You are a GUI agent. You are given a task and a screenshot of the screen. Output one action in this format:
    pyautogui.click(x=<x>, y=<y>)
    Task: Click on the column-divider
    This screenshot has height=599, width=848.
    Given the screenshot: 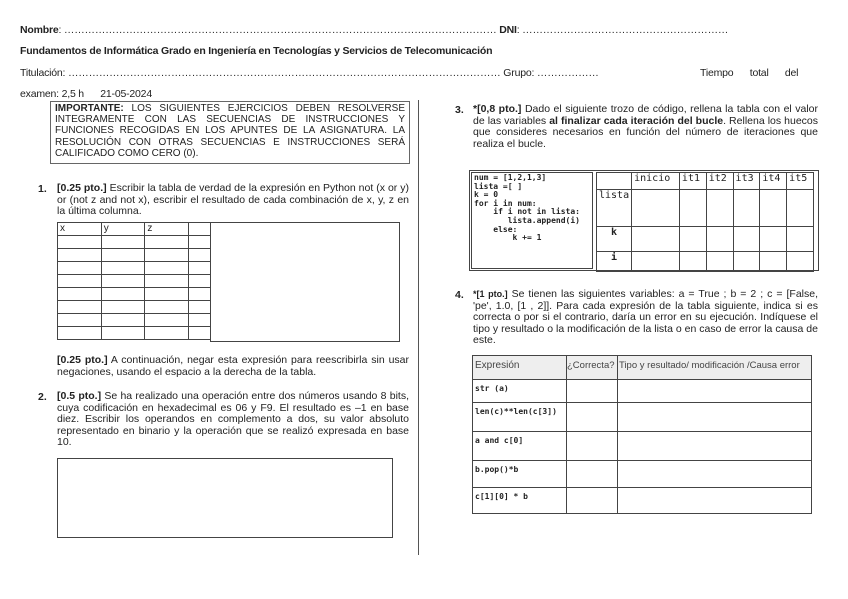 What is the action you would take?
    pyautogui.click(x=418, y=327)
    